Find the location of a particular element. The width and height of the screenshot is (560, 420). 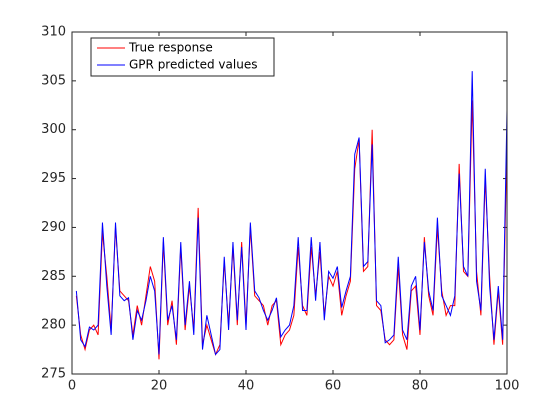

legend-box is located at coordinates (182, 57).